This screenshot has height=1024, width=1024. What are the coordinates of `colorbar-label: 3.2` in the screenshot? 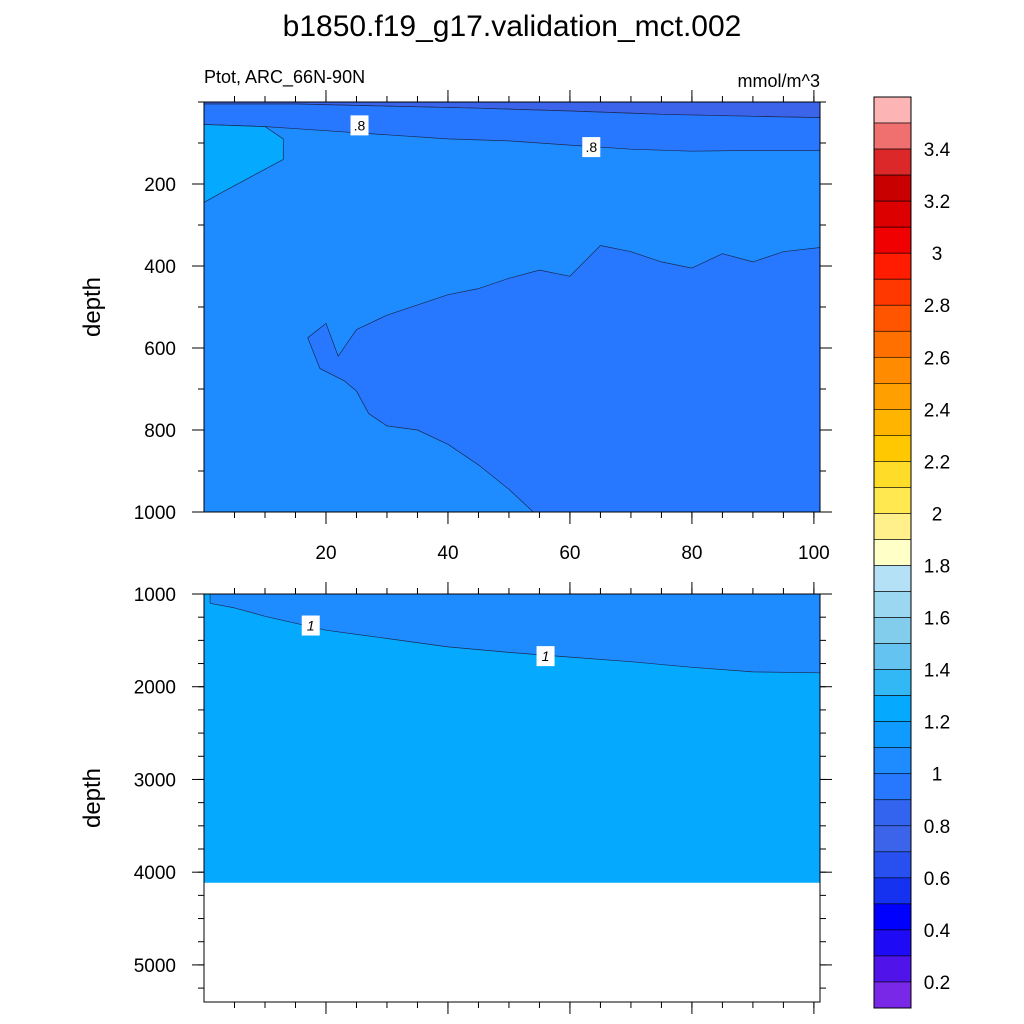 It's located at (937, 202).